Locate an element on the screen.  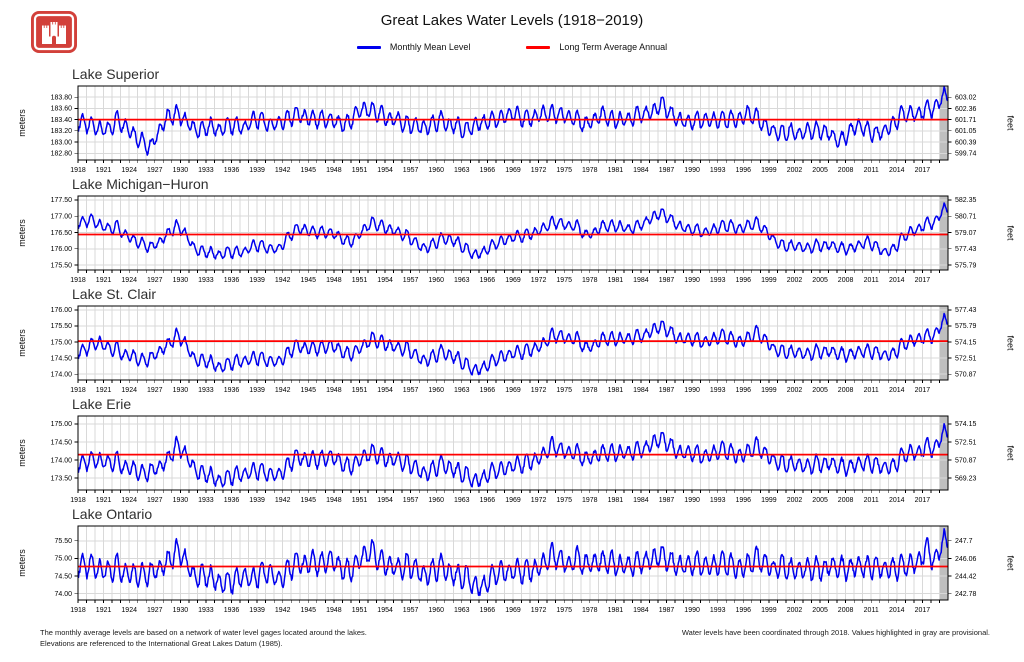
svg-text: 183.20 is located at coordinates (62, 131).